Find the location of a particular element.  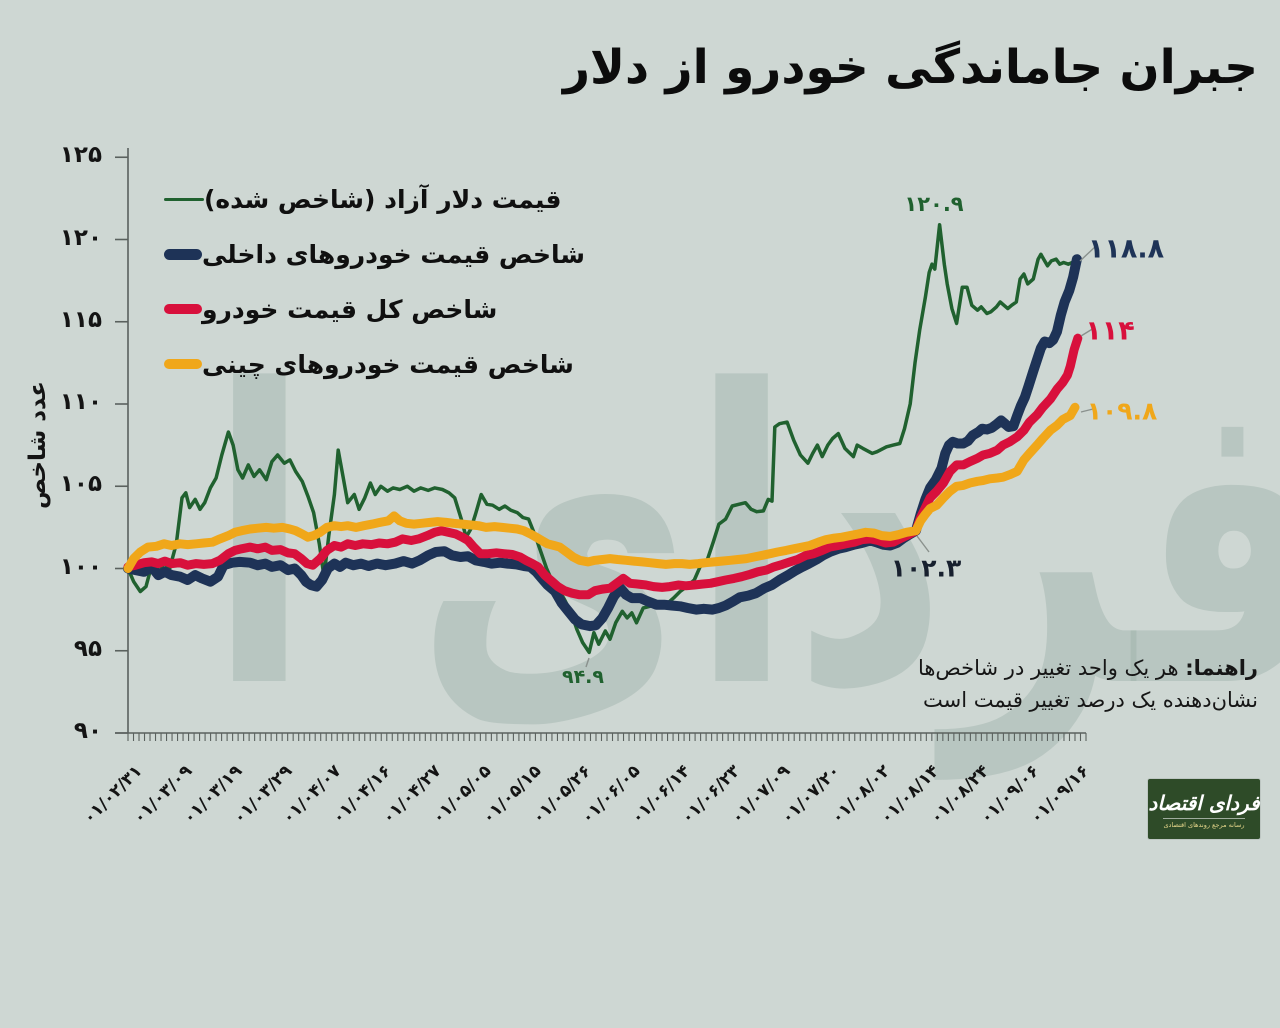

page-title: جبران جاماندگی خودرو از دلار is located at coordinates (911, 67).